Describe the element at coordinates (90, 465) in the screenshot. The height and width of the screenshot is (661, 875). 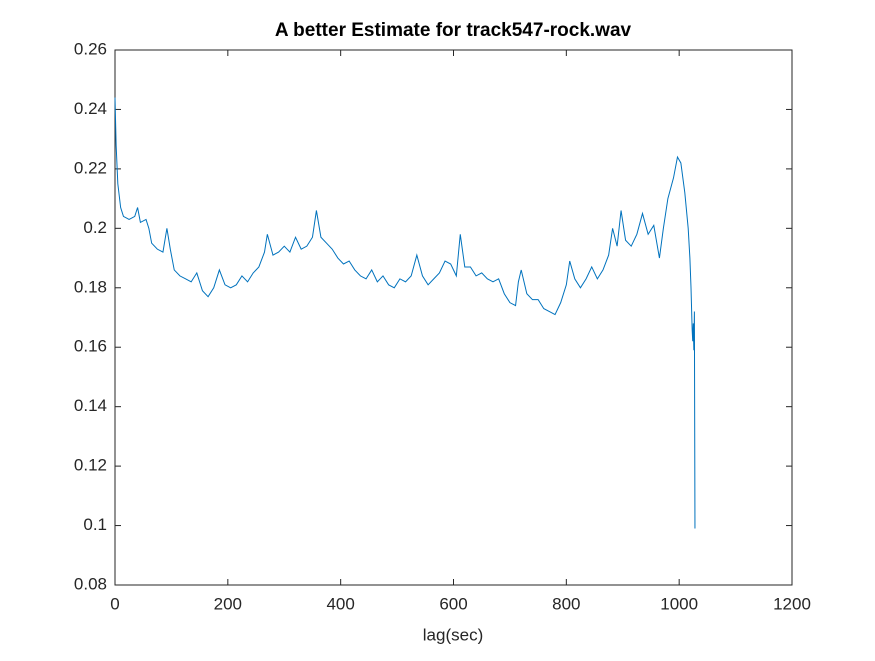
I see `y-tick-label: 0.12` at that location.